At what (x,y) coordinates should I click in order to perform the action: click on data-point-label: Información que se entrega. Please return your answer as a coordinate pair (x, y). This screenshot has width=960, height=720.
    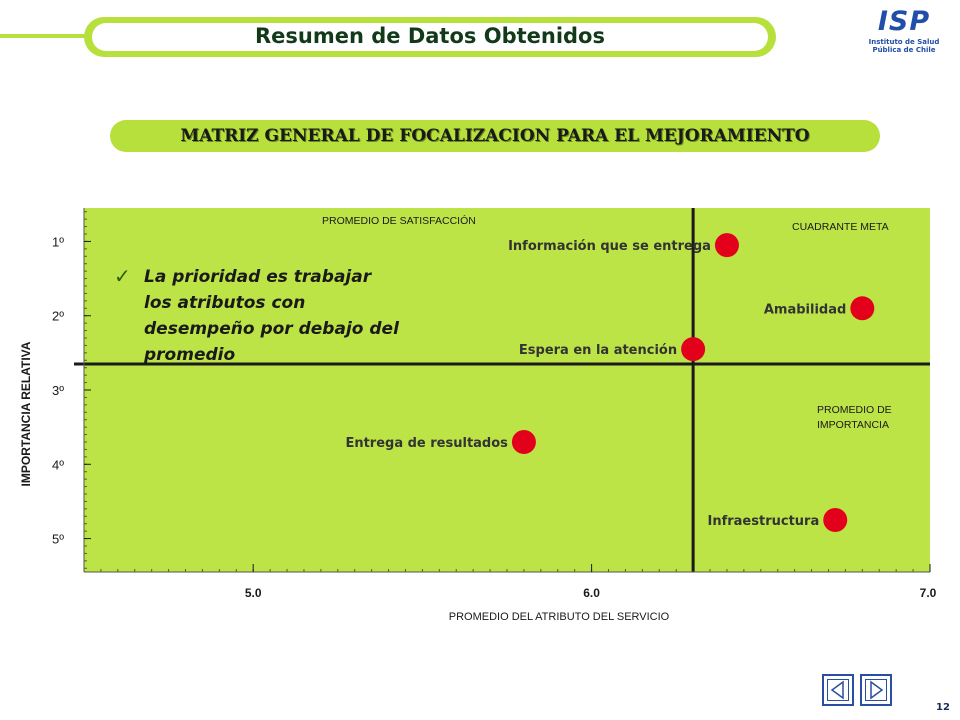
    Looking at the image, I should click on (609, 246).